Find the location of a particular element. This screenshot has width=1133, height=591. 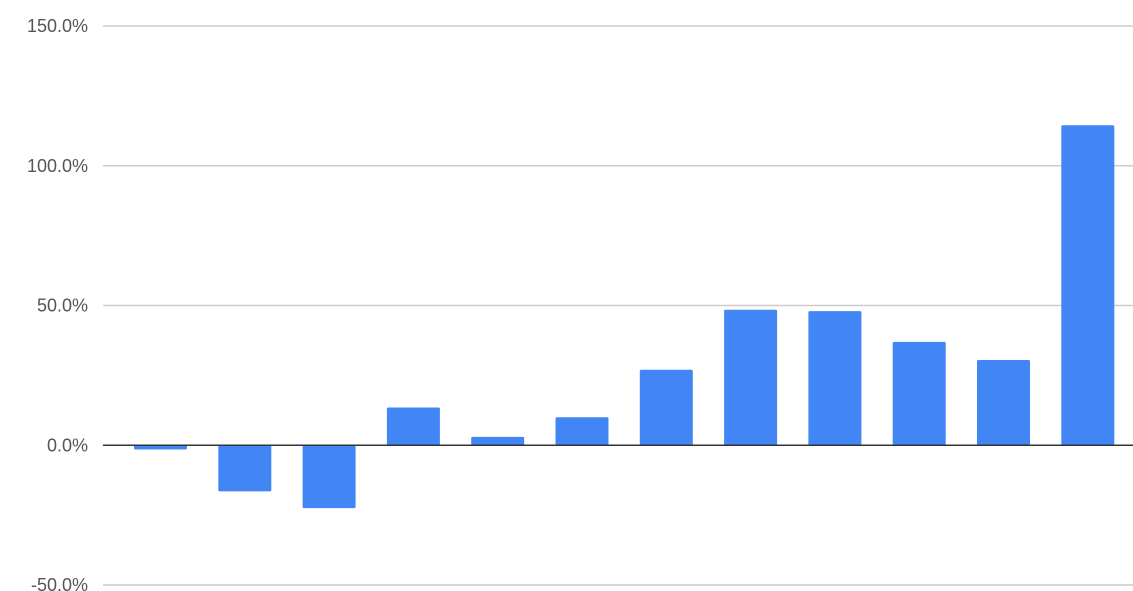

y-tick-label: 100.0% is located at coordinates (57, 166).